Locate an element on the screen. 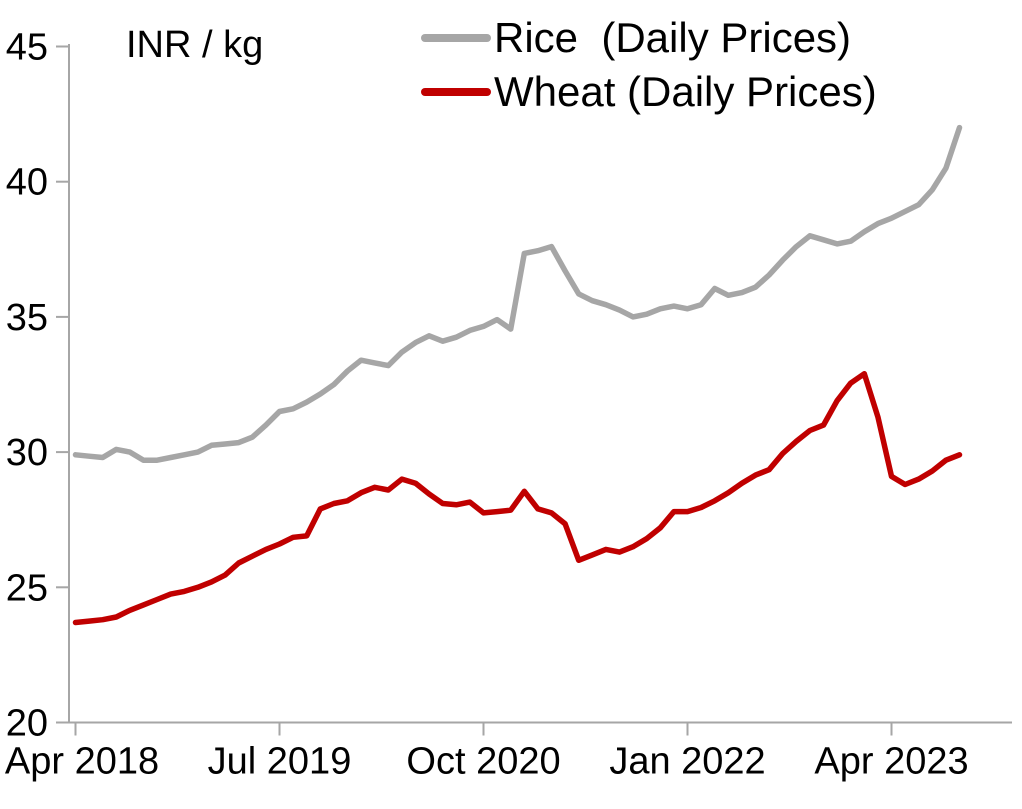 This screenshot has height=809, width=1022. rice-legend-label: Rice (Daily Prices) is located at coordinates (673, 37).